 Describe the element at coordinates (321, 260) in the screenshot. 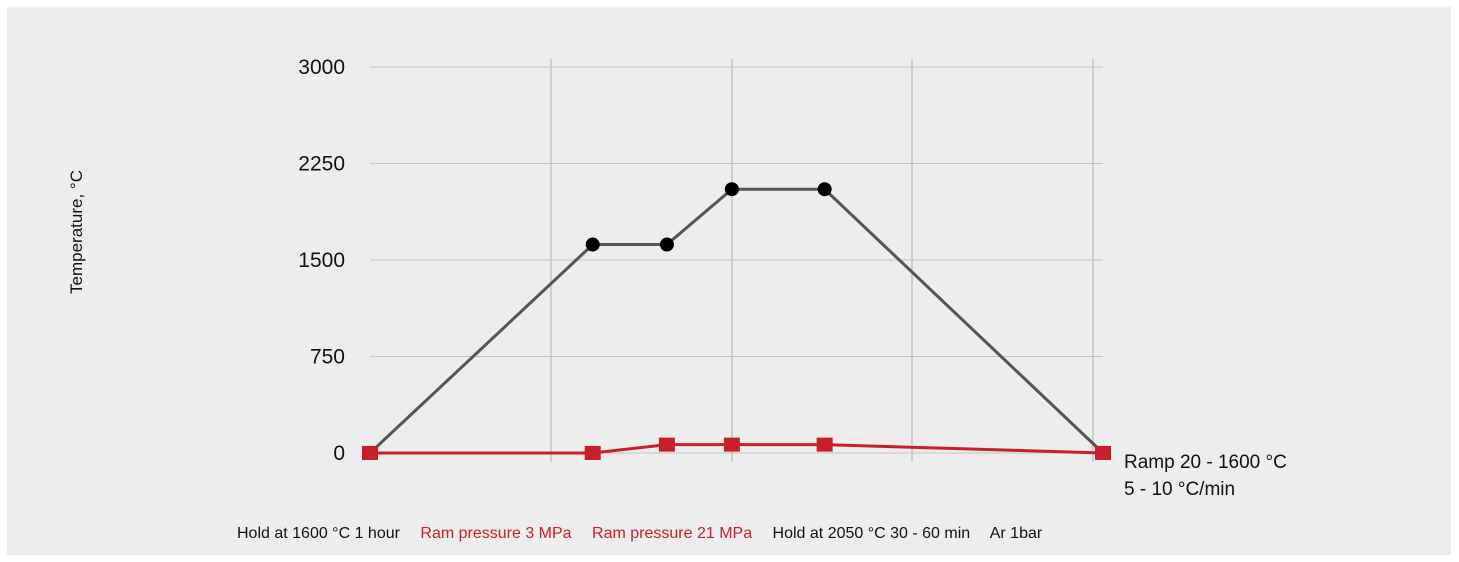

I see `y-tick-label: 1500` at that location.